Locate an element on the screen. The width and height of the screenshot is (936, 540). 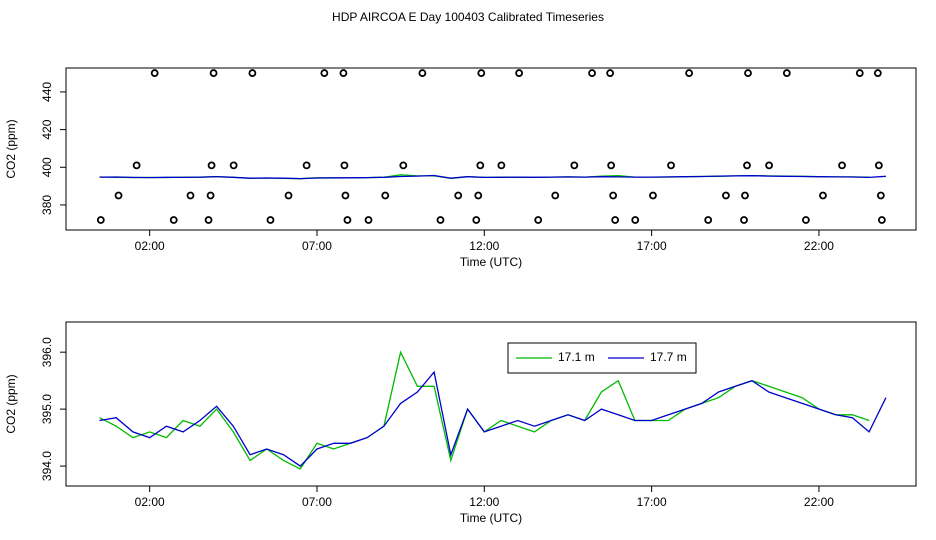
y-tick-label: 420 is located at coordinates (47, 129).